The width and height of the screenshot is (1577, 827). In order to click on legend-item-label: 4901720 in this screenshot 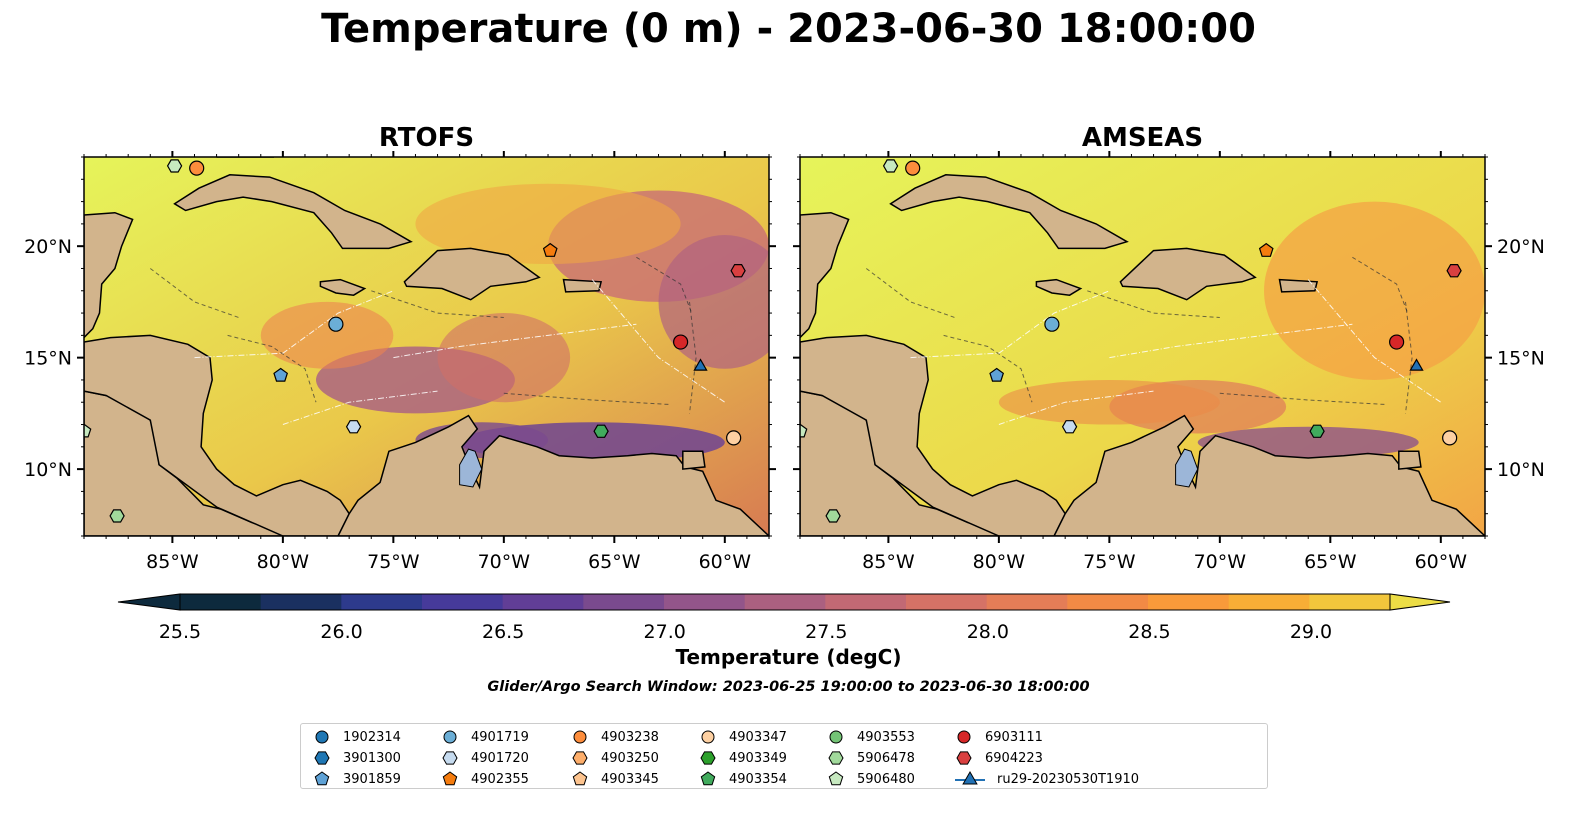, I will do `click(500, 758)`.